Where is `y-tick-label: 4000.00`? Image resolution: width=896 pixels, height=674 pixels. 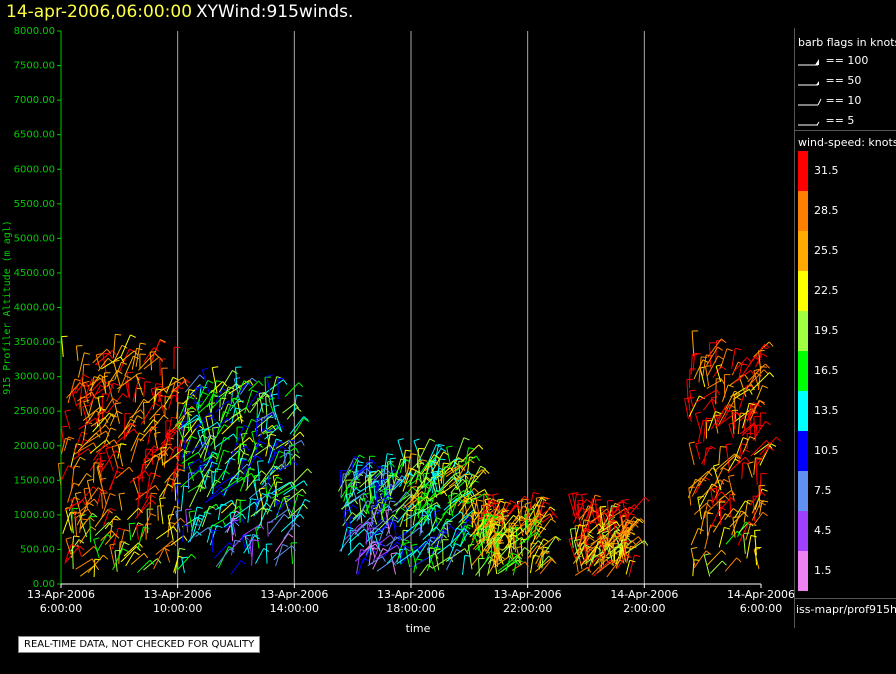 y-tick-label: 4000.00 is located at coordinates (34, 308).